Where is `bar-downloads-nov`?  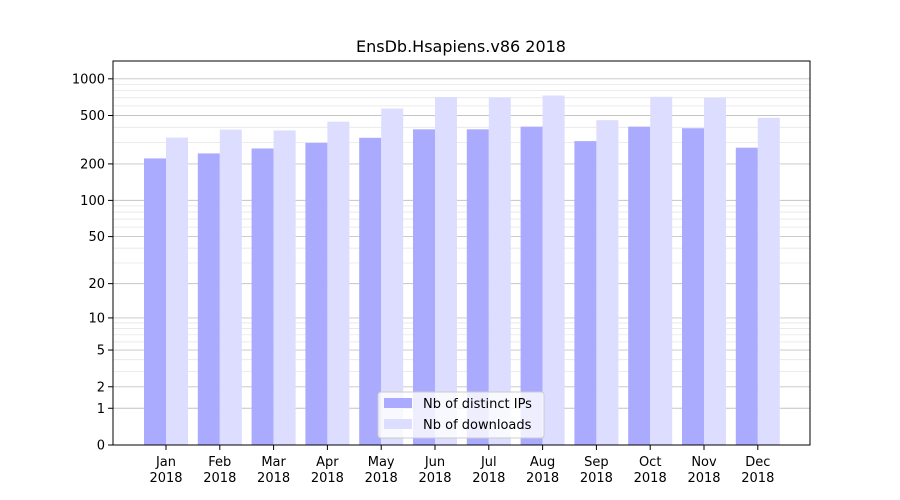
bar-downloads-nov is located at coordinates (715, 271).